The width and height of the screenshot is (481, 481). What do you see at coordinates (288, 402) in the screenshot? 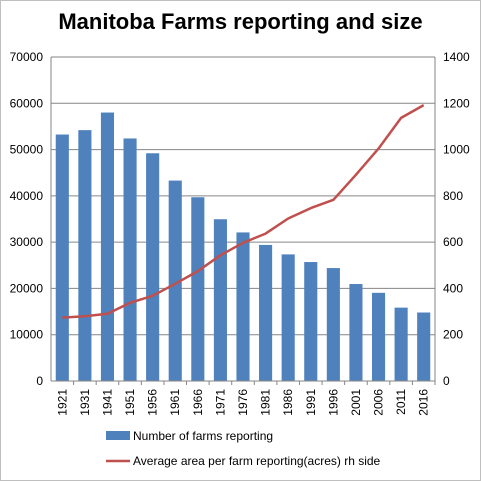
I see `x-tick-label: 1986` at bounding box center [288, 402].